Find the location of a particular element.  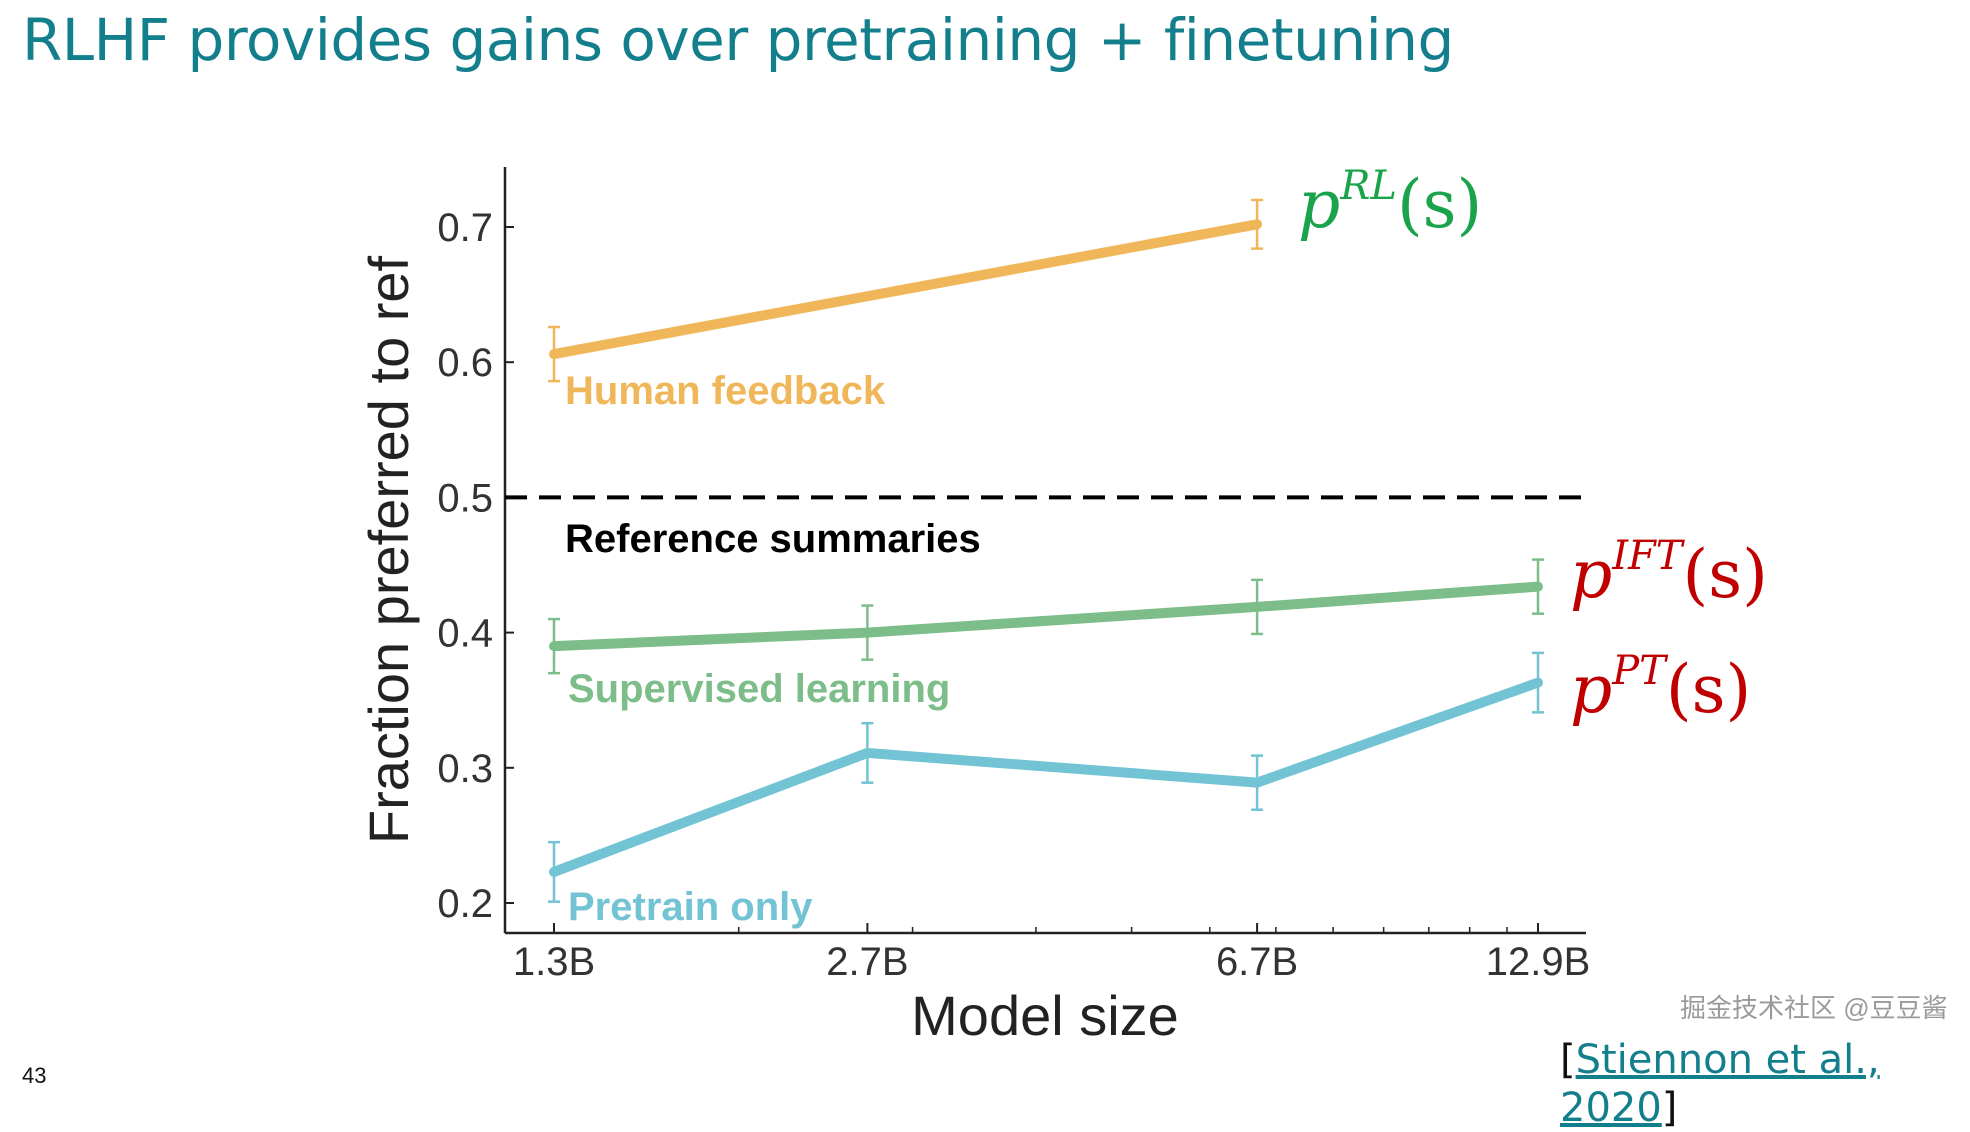

series-label: Human feedback is located at coordinates (725, 391).